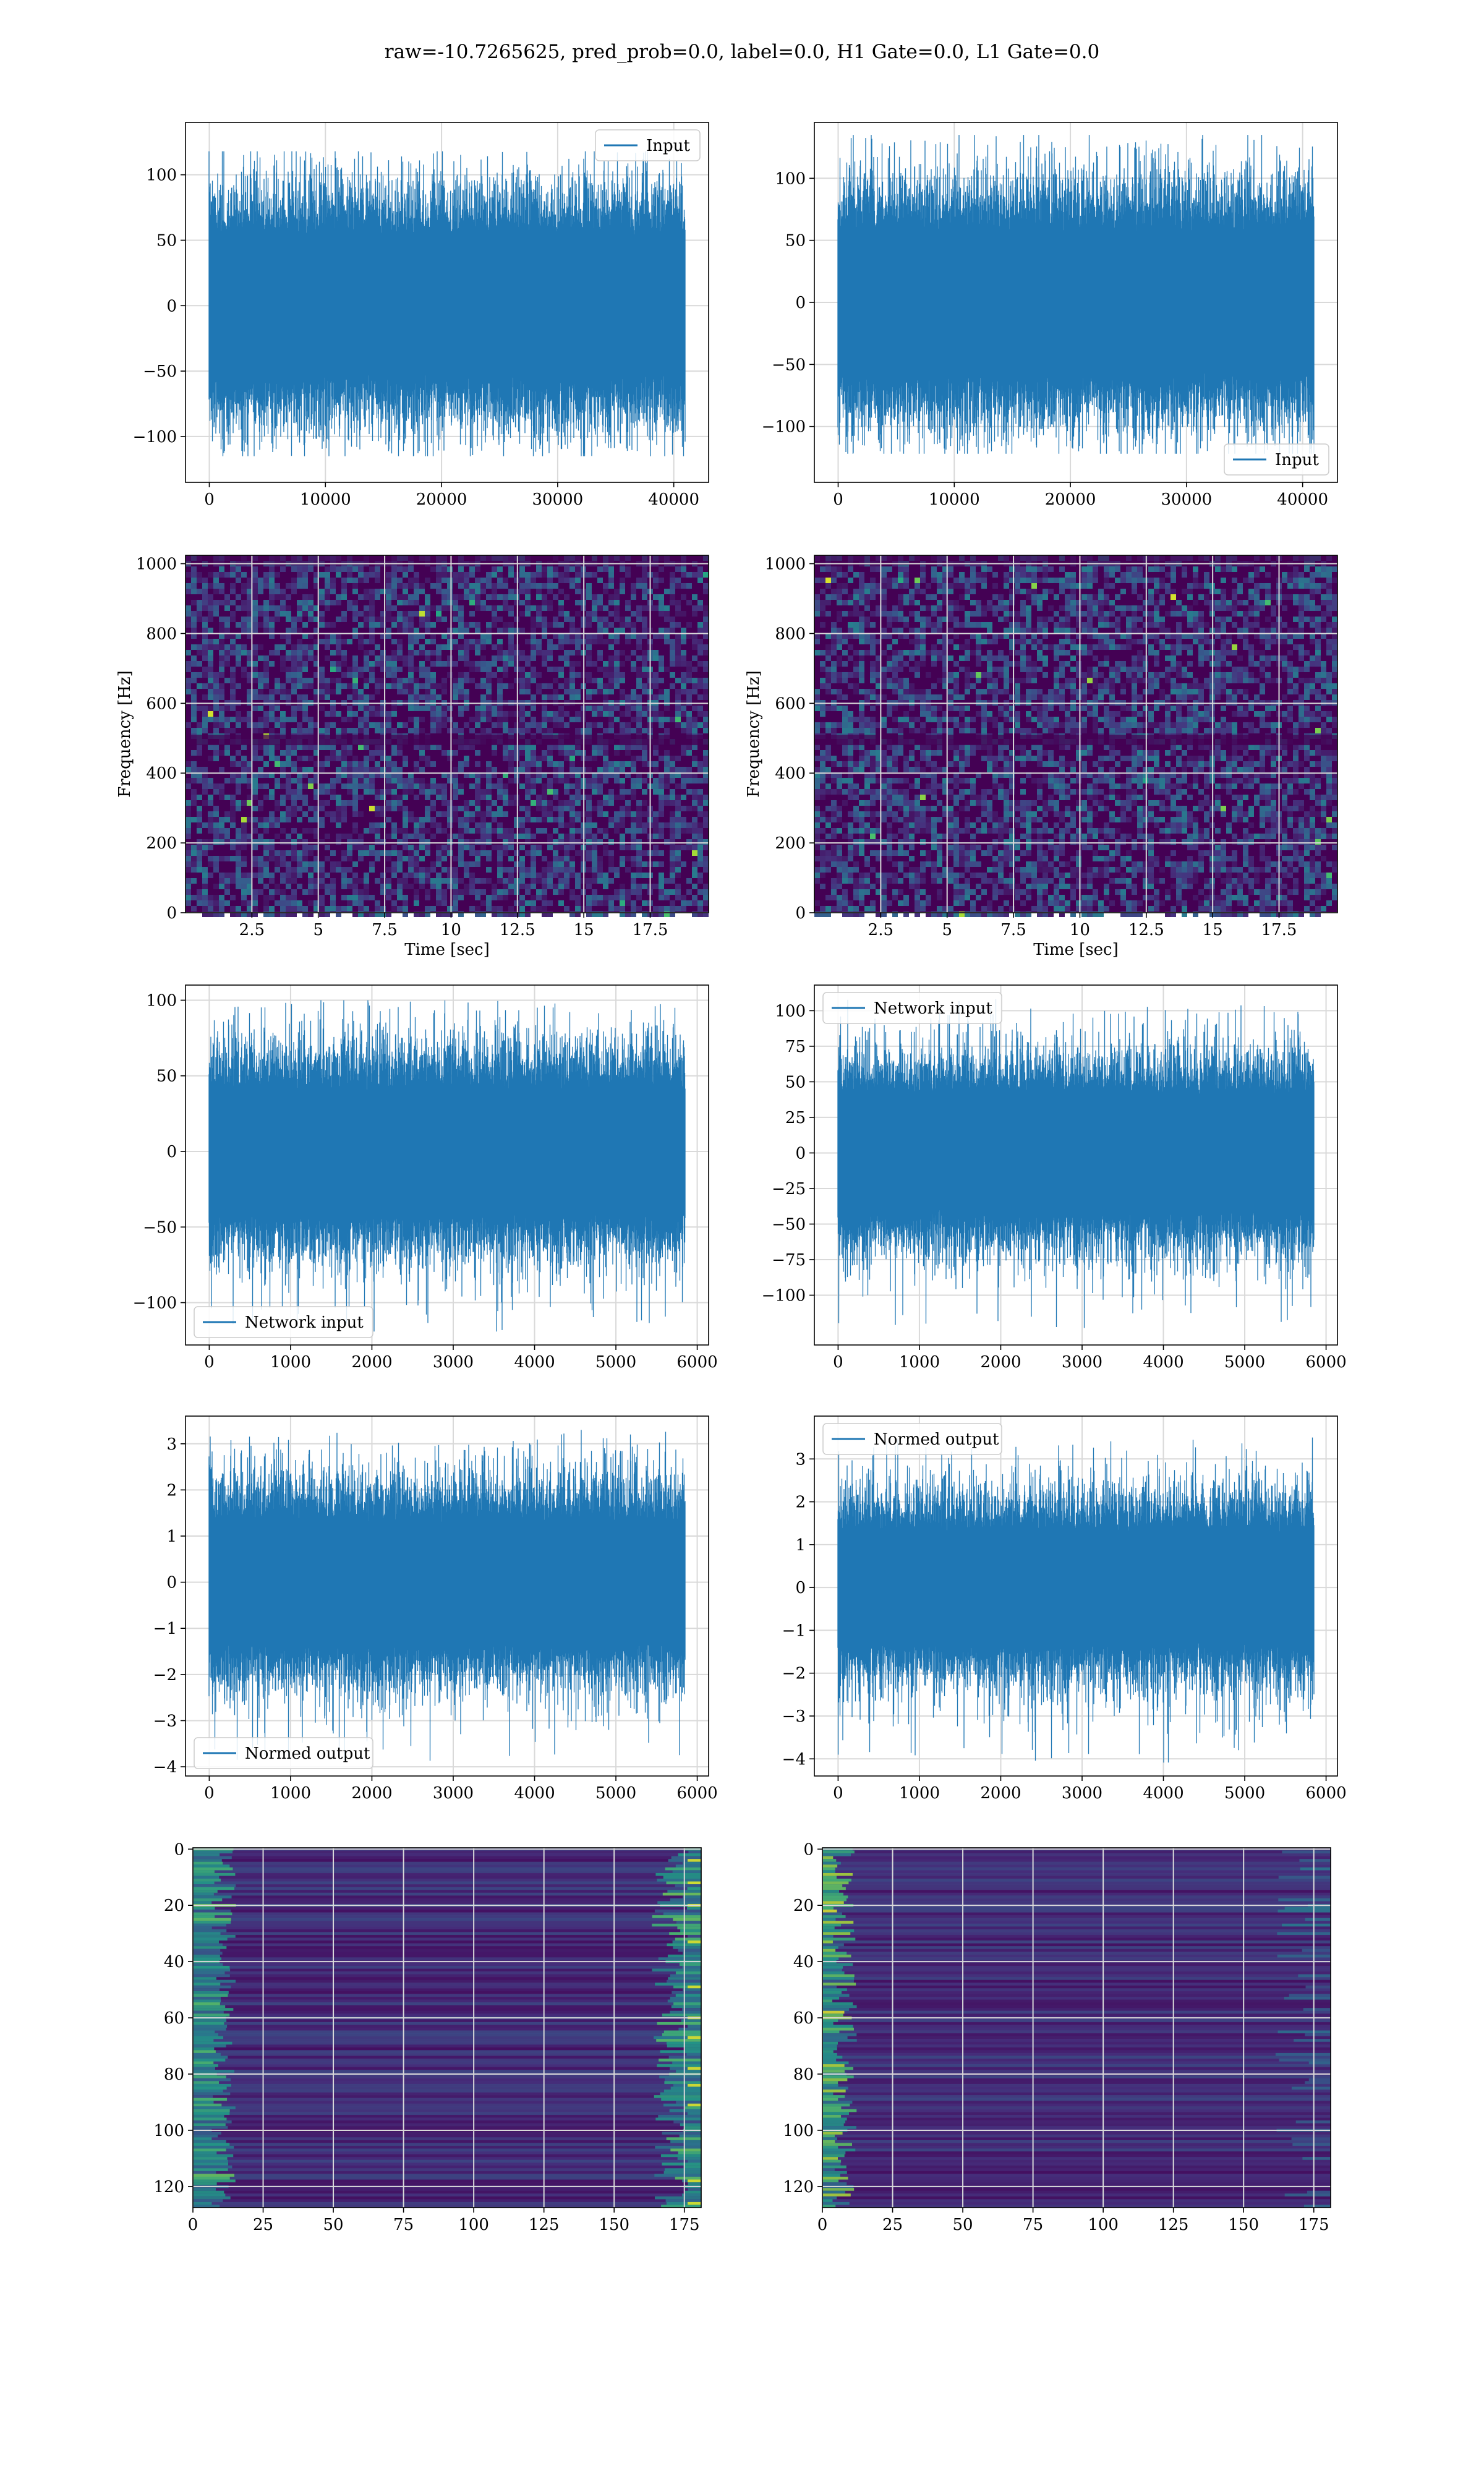 This screenshot has width=1484, height=2476. Describe the element at coordinates (1297, 460) in the screenshot. I see `legend-label: Input` at that location.